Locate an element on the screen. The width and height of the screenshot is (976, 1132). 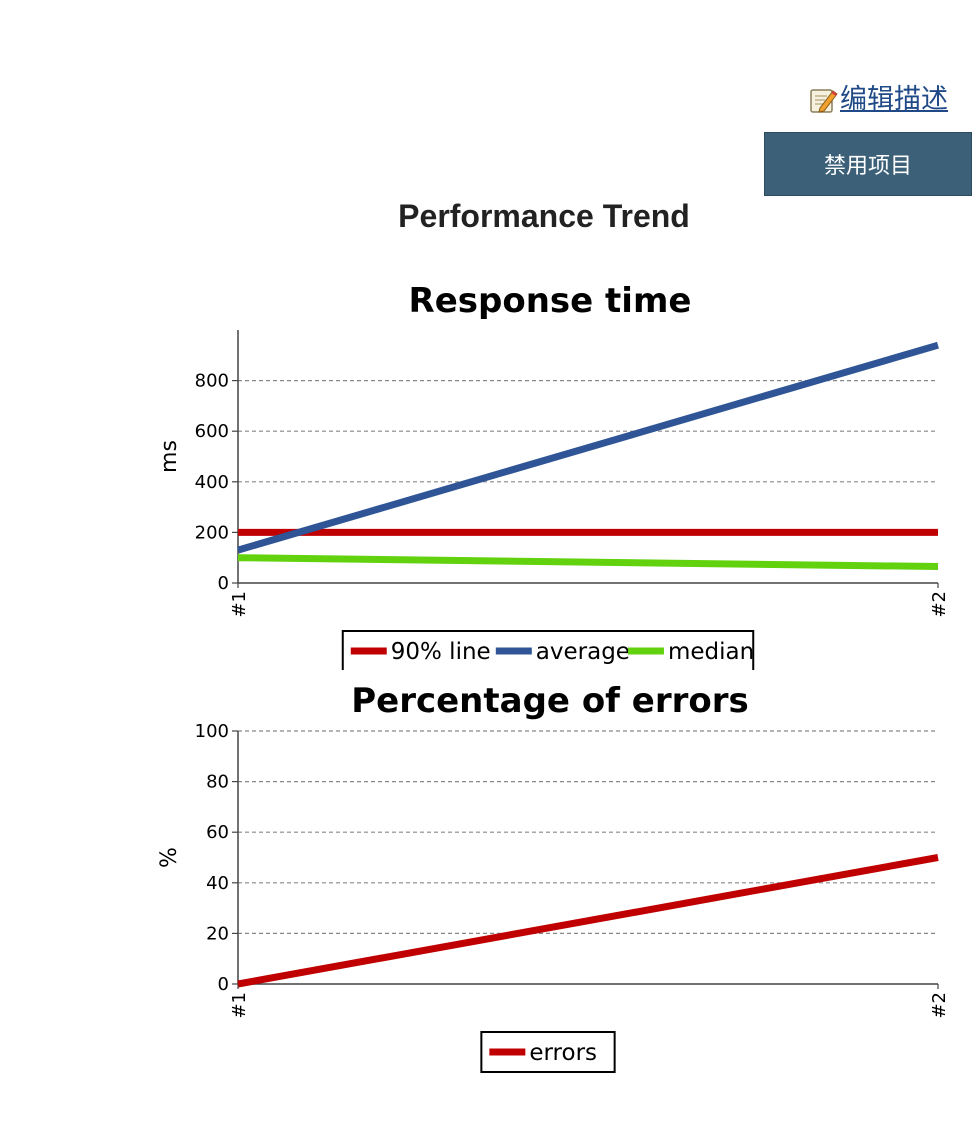
legend: 90% line average median is located at coordinates (548, 650).